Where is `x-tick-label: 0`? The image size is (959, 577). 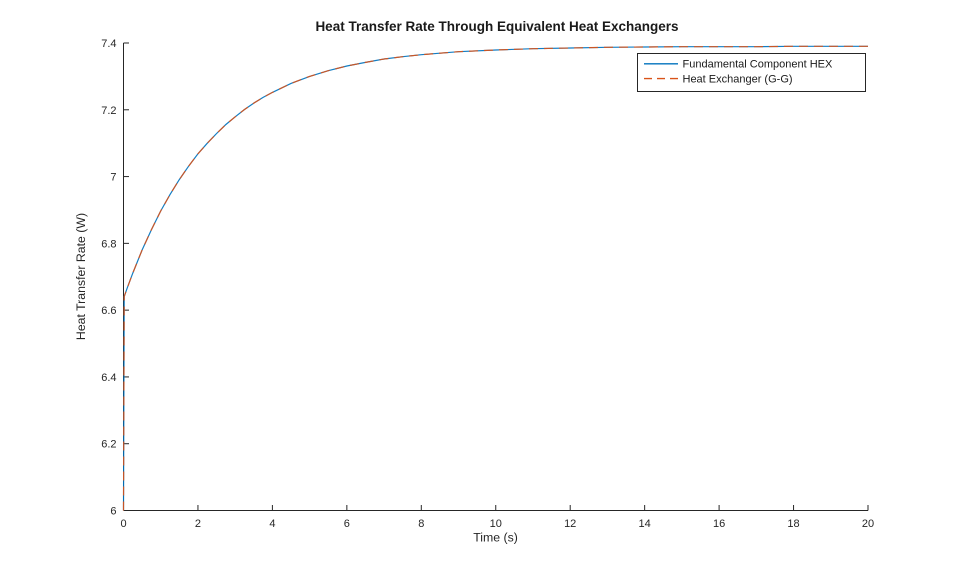
x-tick-label: 0 is located at coordinates (123, 524).